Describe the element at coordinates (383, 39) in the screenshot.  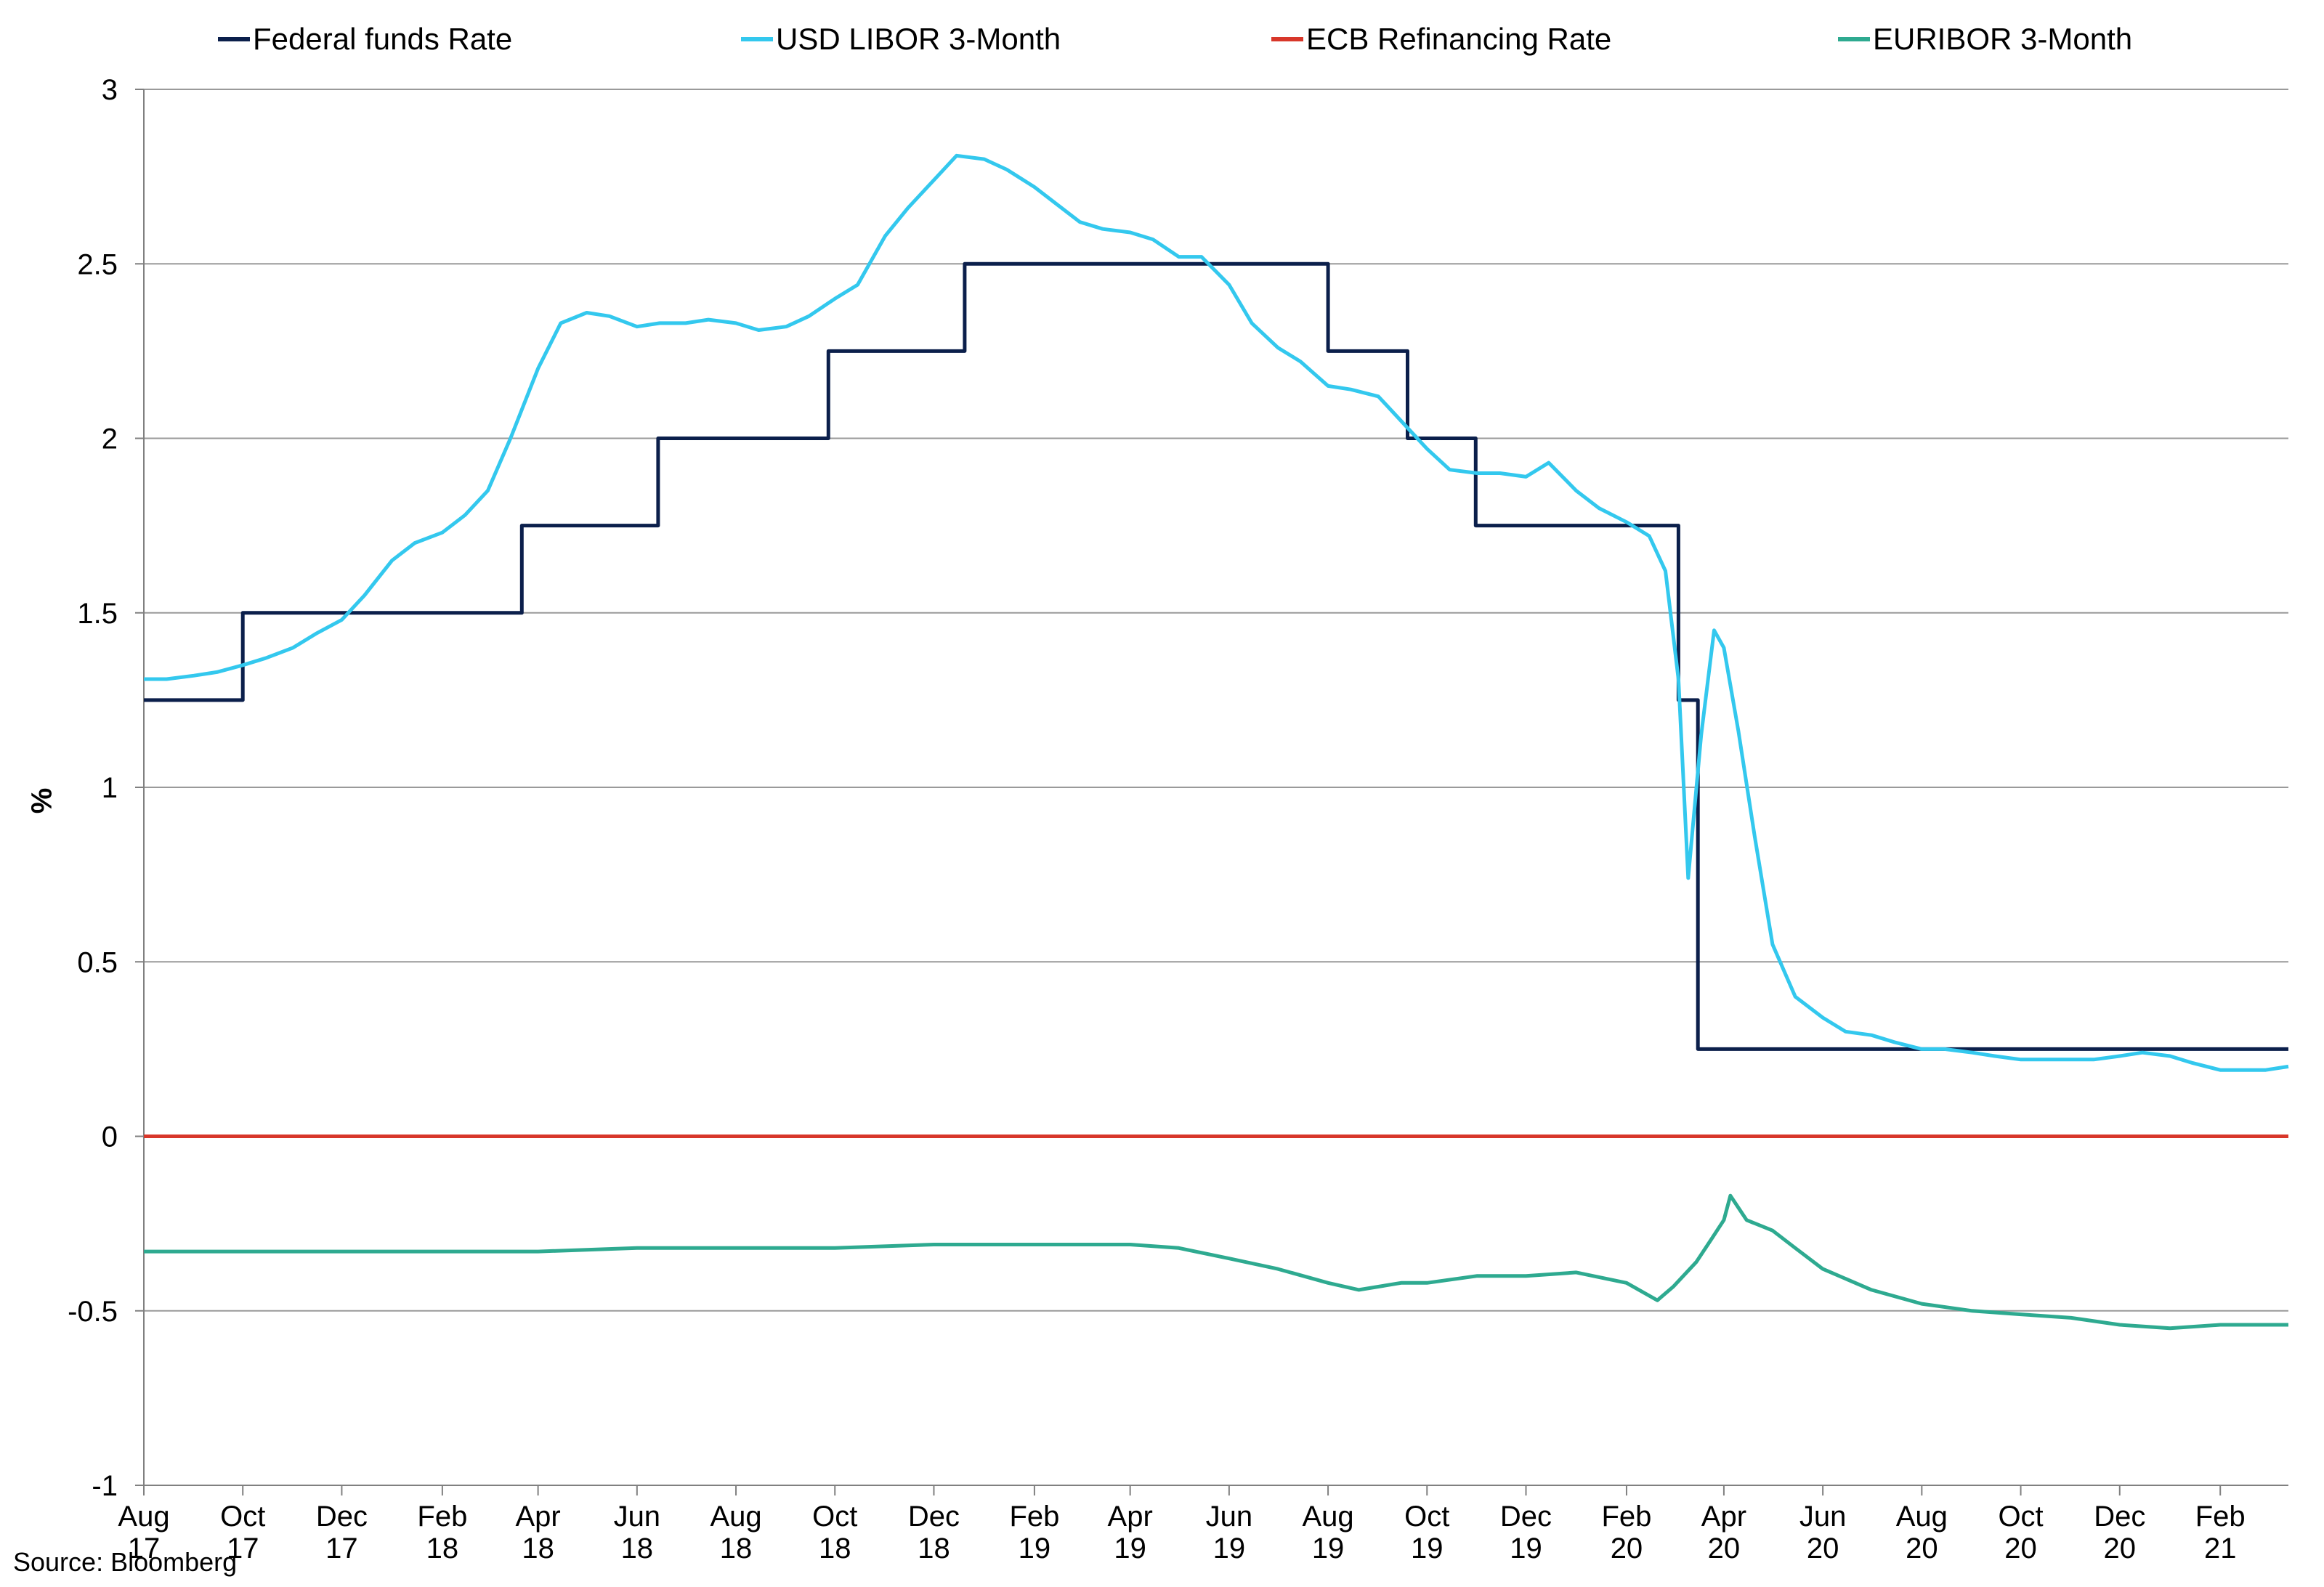
I see `legend-label-fed-funds: Federal funds Rate` at that location.